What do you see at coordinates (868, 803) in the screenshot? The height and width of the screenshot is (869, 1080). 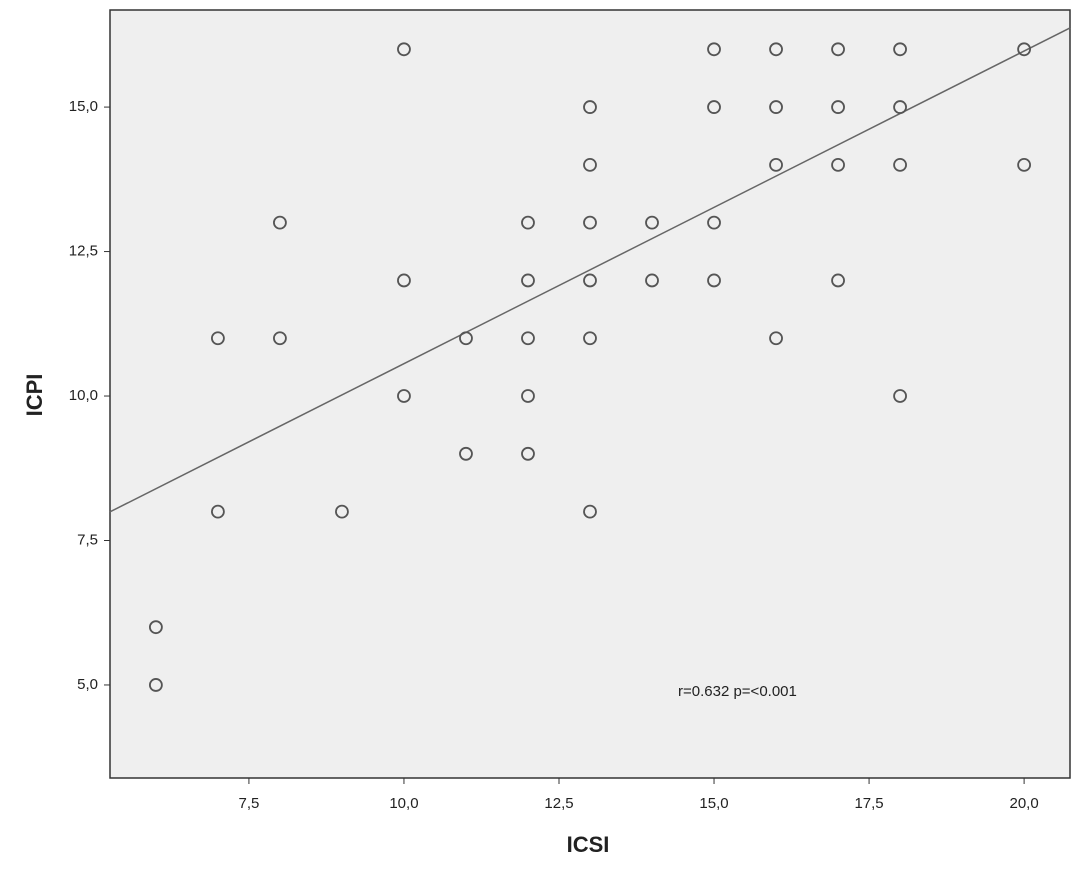 I see `x-tick-label: 17,5` at bounding box center [868, 803].